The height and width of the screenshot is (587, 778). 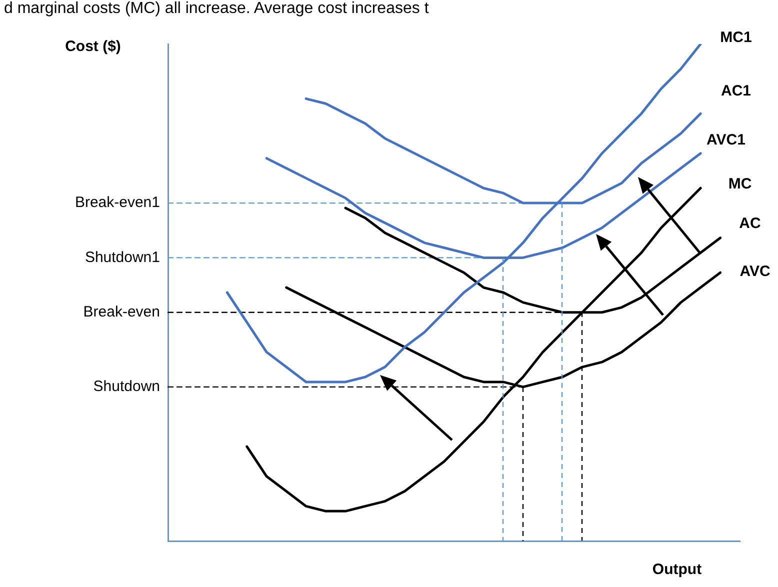 What do you see at coordinates (122, 257) in the screenshot?
I see `series-label: Shutdown1` at bounding box center [122, 257].